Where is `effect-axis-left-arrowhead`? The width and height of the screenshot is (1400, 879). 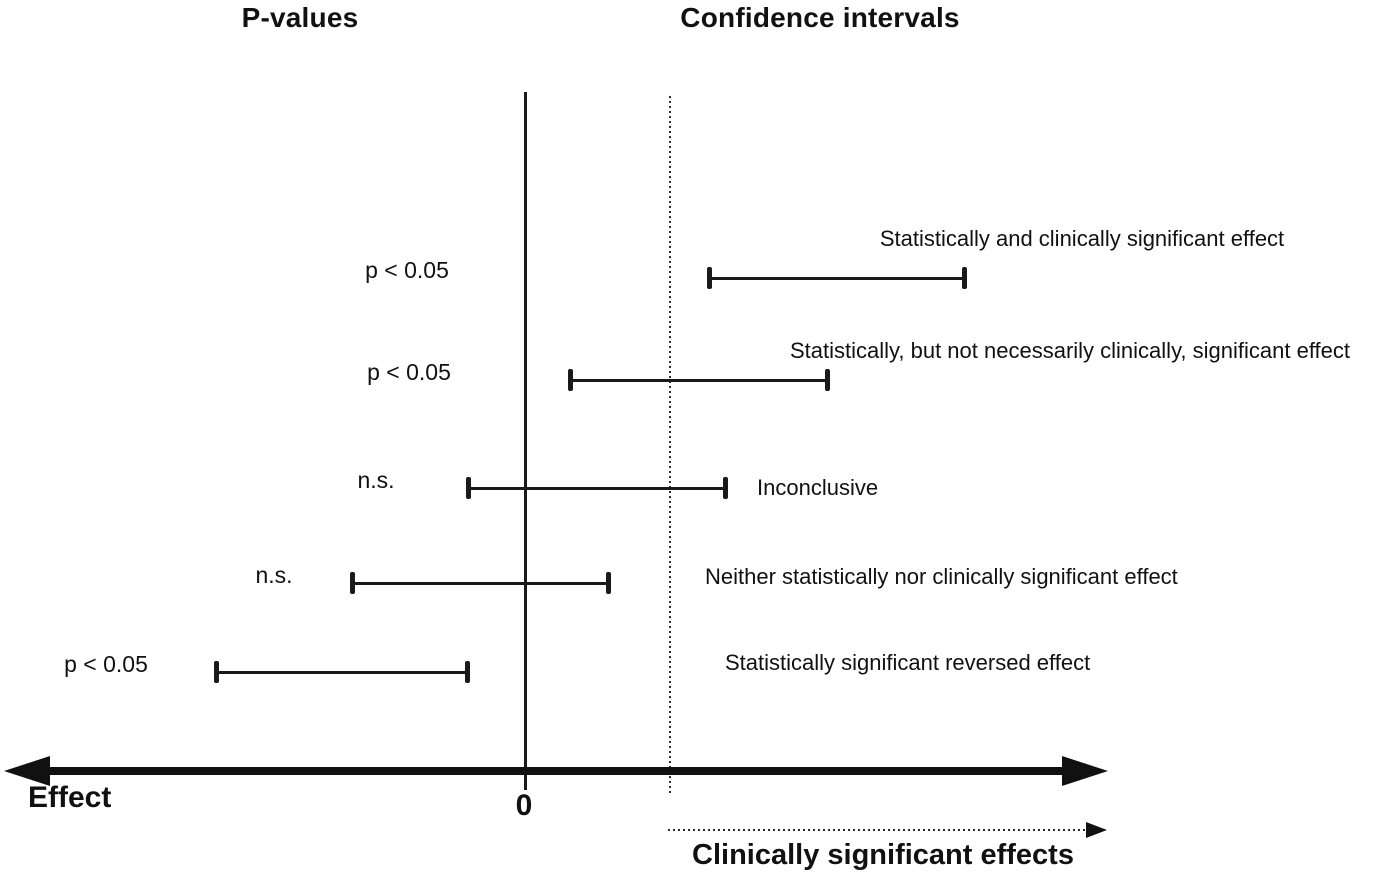 effect-axis-left-arrowhead is located at coordinates (27, 771).